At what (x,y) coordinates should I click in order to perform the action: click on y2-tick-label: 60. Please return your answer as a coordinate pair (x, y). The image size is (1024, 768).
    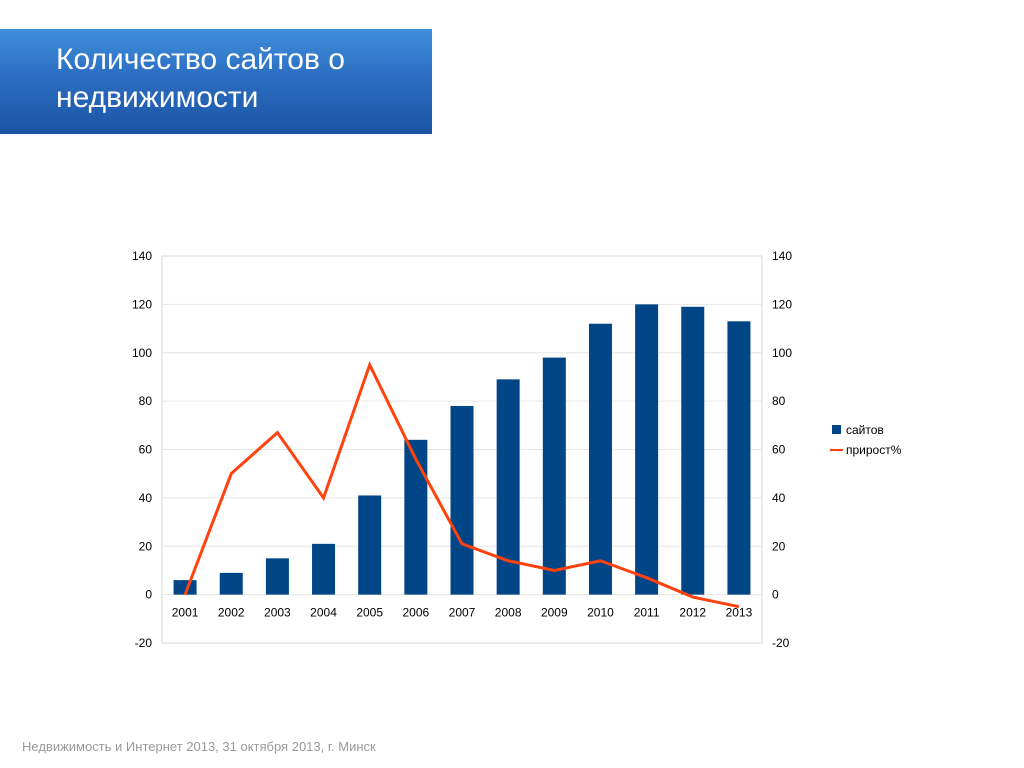
    Looking at the image, I should click on (779, 450).